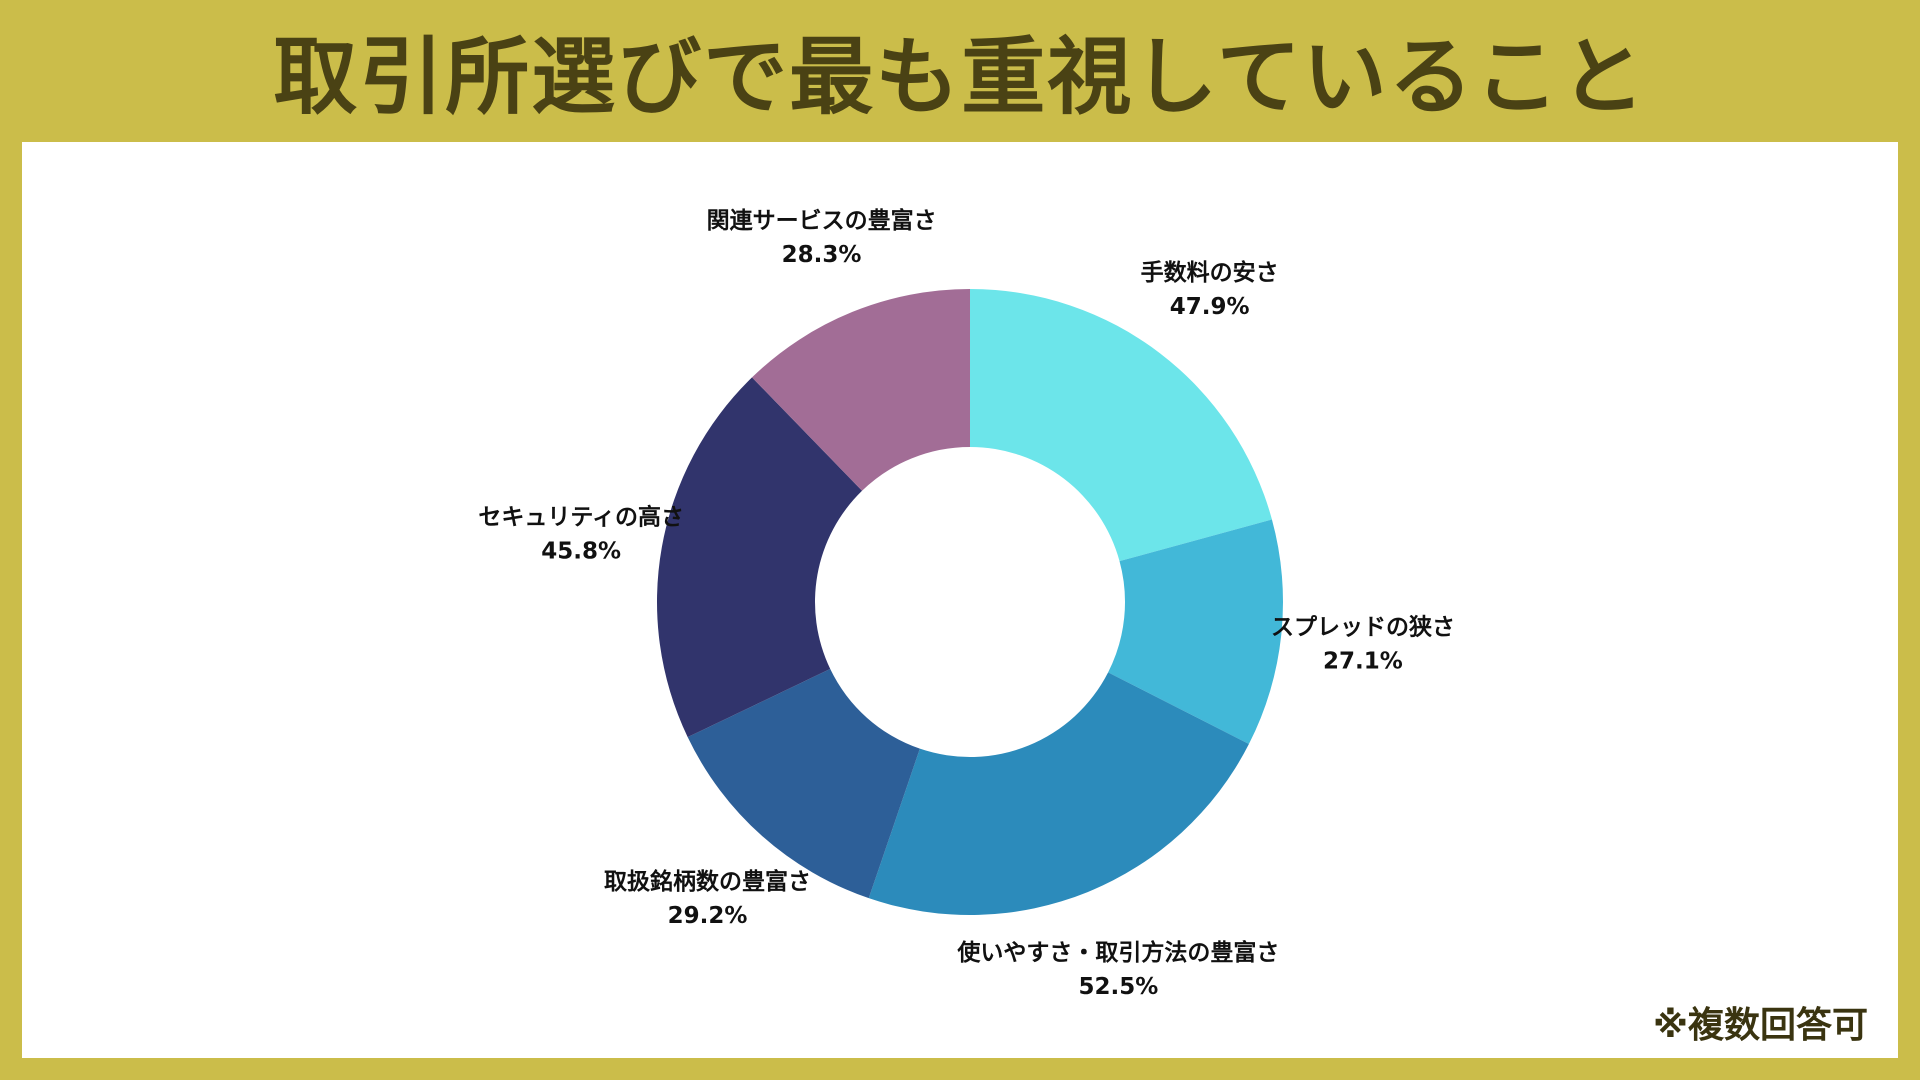 The width and height of the screenshot is (1920, 1080). Describe the element at coordinates (1117, 952) in the screenshot. I see `slice-label-2: 使いやすさ・取引方法の豊富さ` at that location.